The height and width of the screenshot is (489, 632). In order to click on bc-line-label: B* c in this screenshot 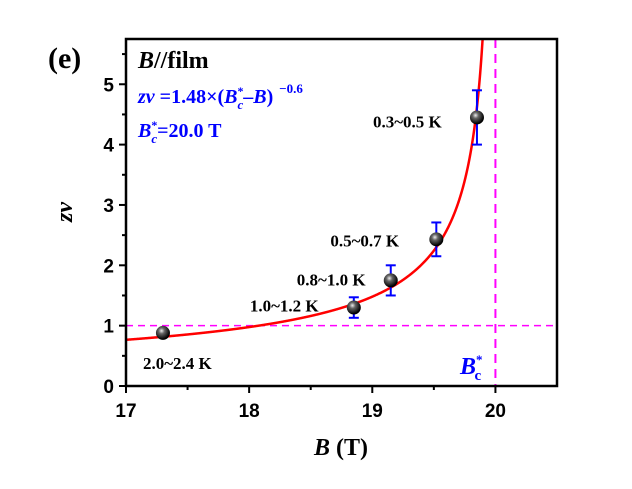, I will do `click(471, 368)`.